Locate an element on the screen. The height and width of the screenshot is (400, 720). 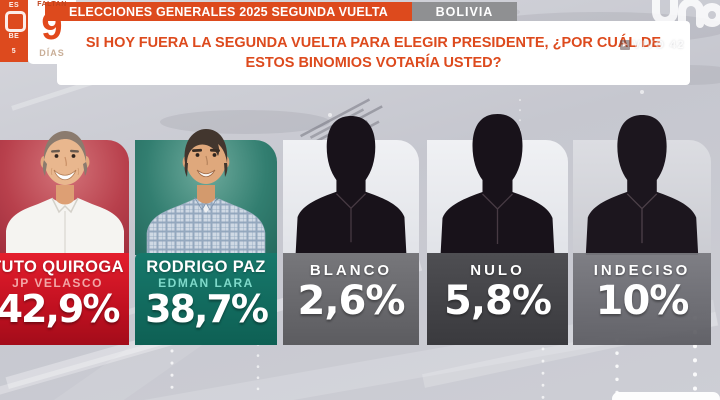
running-mate-name: JP VELASCO is located at coordinates (57, 283).